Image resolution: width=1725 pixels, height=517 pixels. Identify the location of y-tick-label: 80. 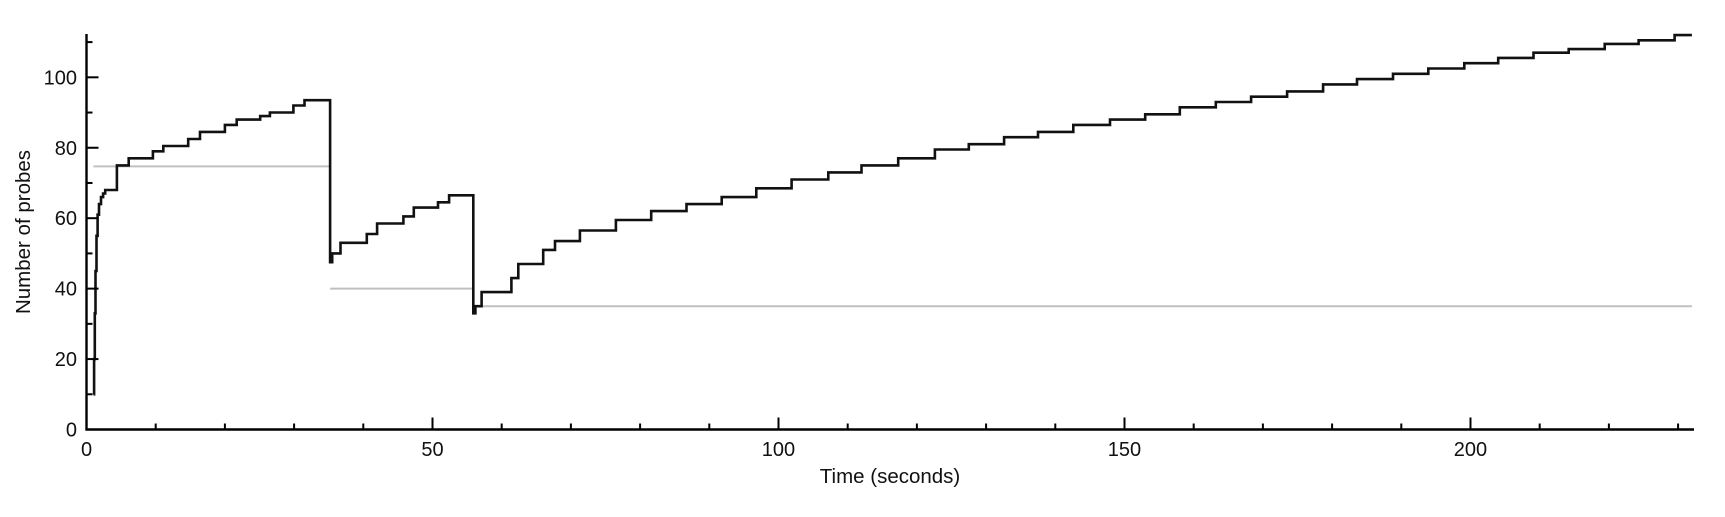
(66, 149).